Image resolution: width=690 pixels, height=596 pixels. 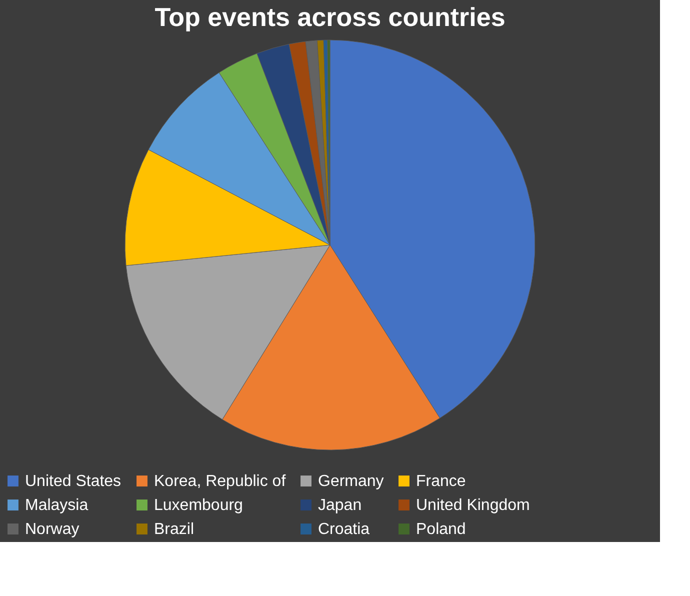 I want to click on legend-label: Germany, so click(x=351, y=481).